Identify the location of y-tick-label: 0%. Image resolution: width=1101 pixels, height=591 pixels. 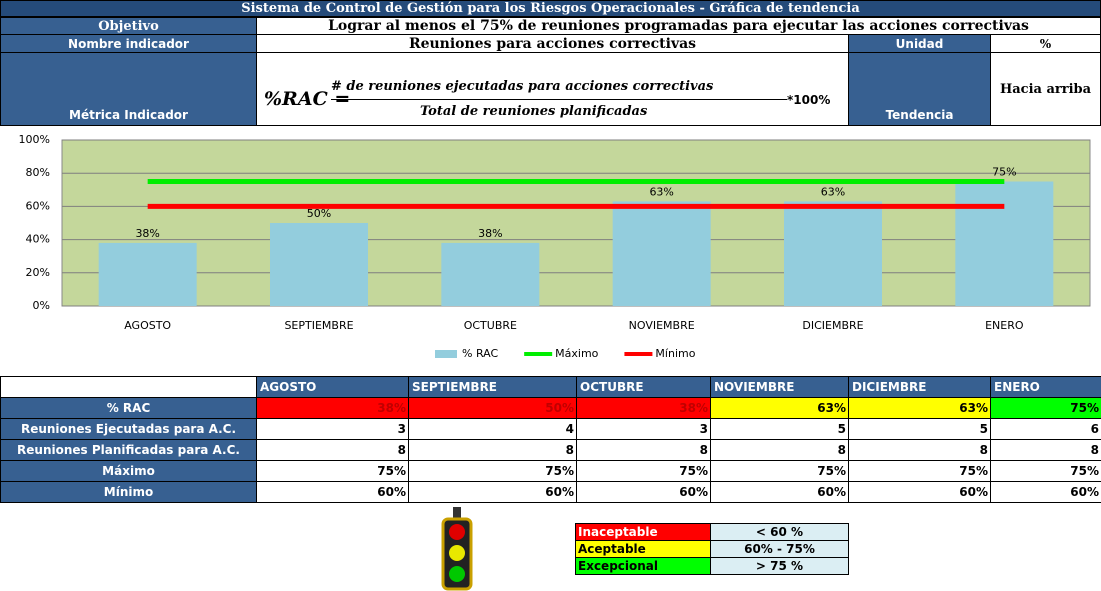
(41, 305).